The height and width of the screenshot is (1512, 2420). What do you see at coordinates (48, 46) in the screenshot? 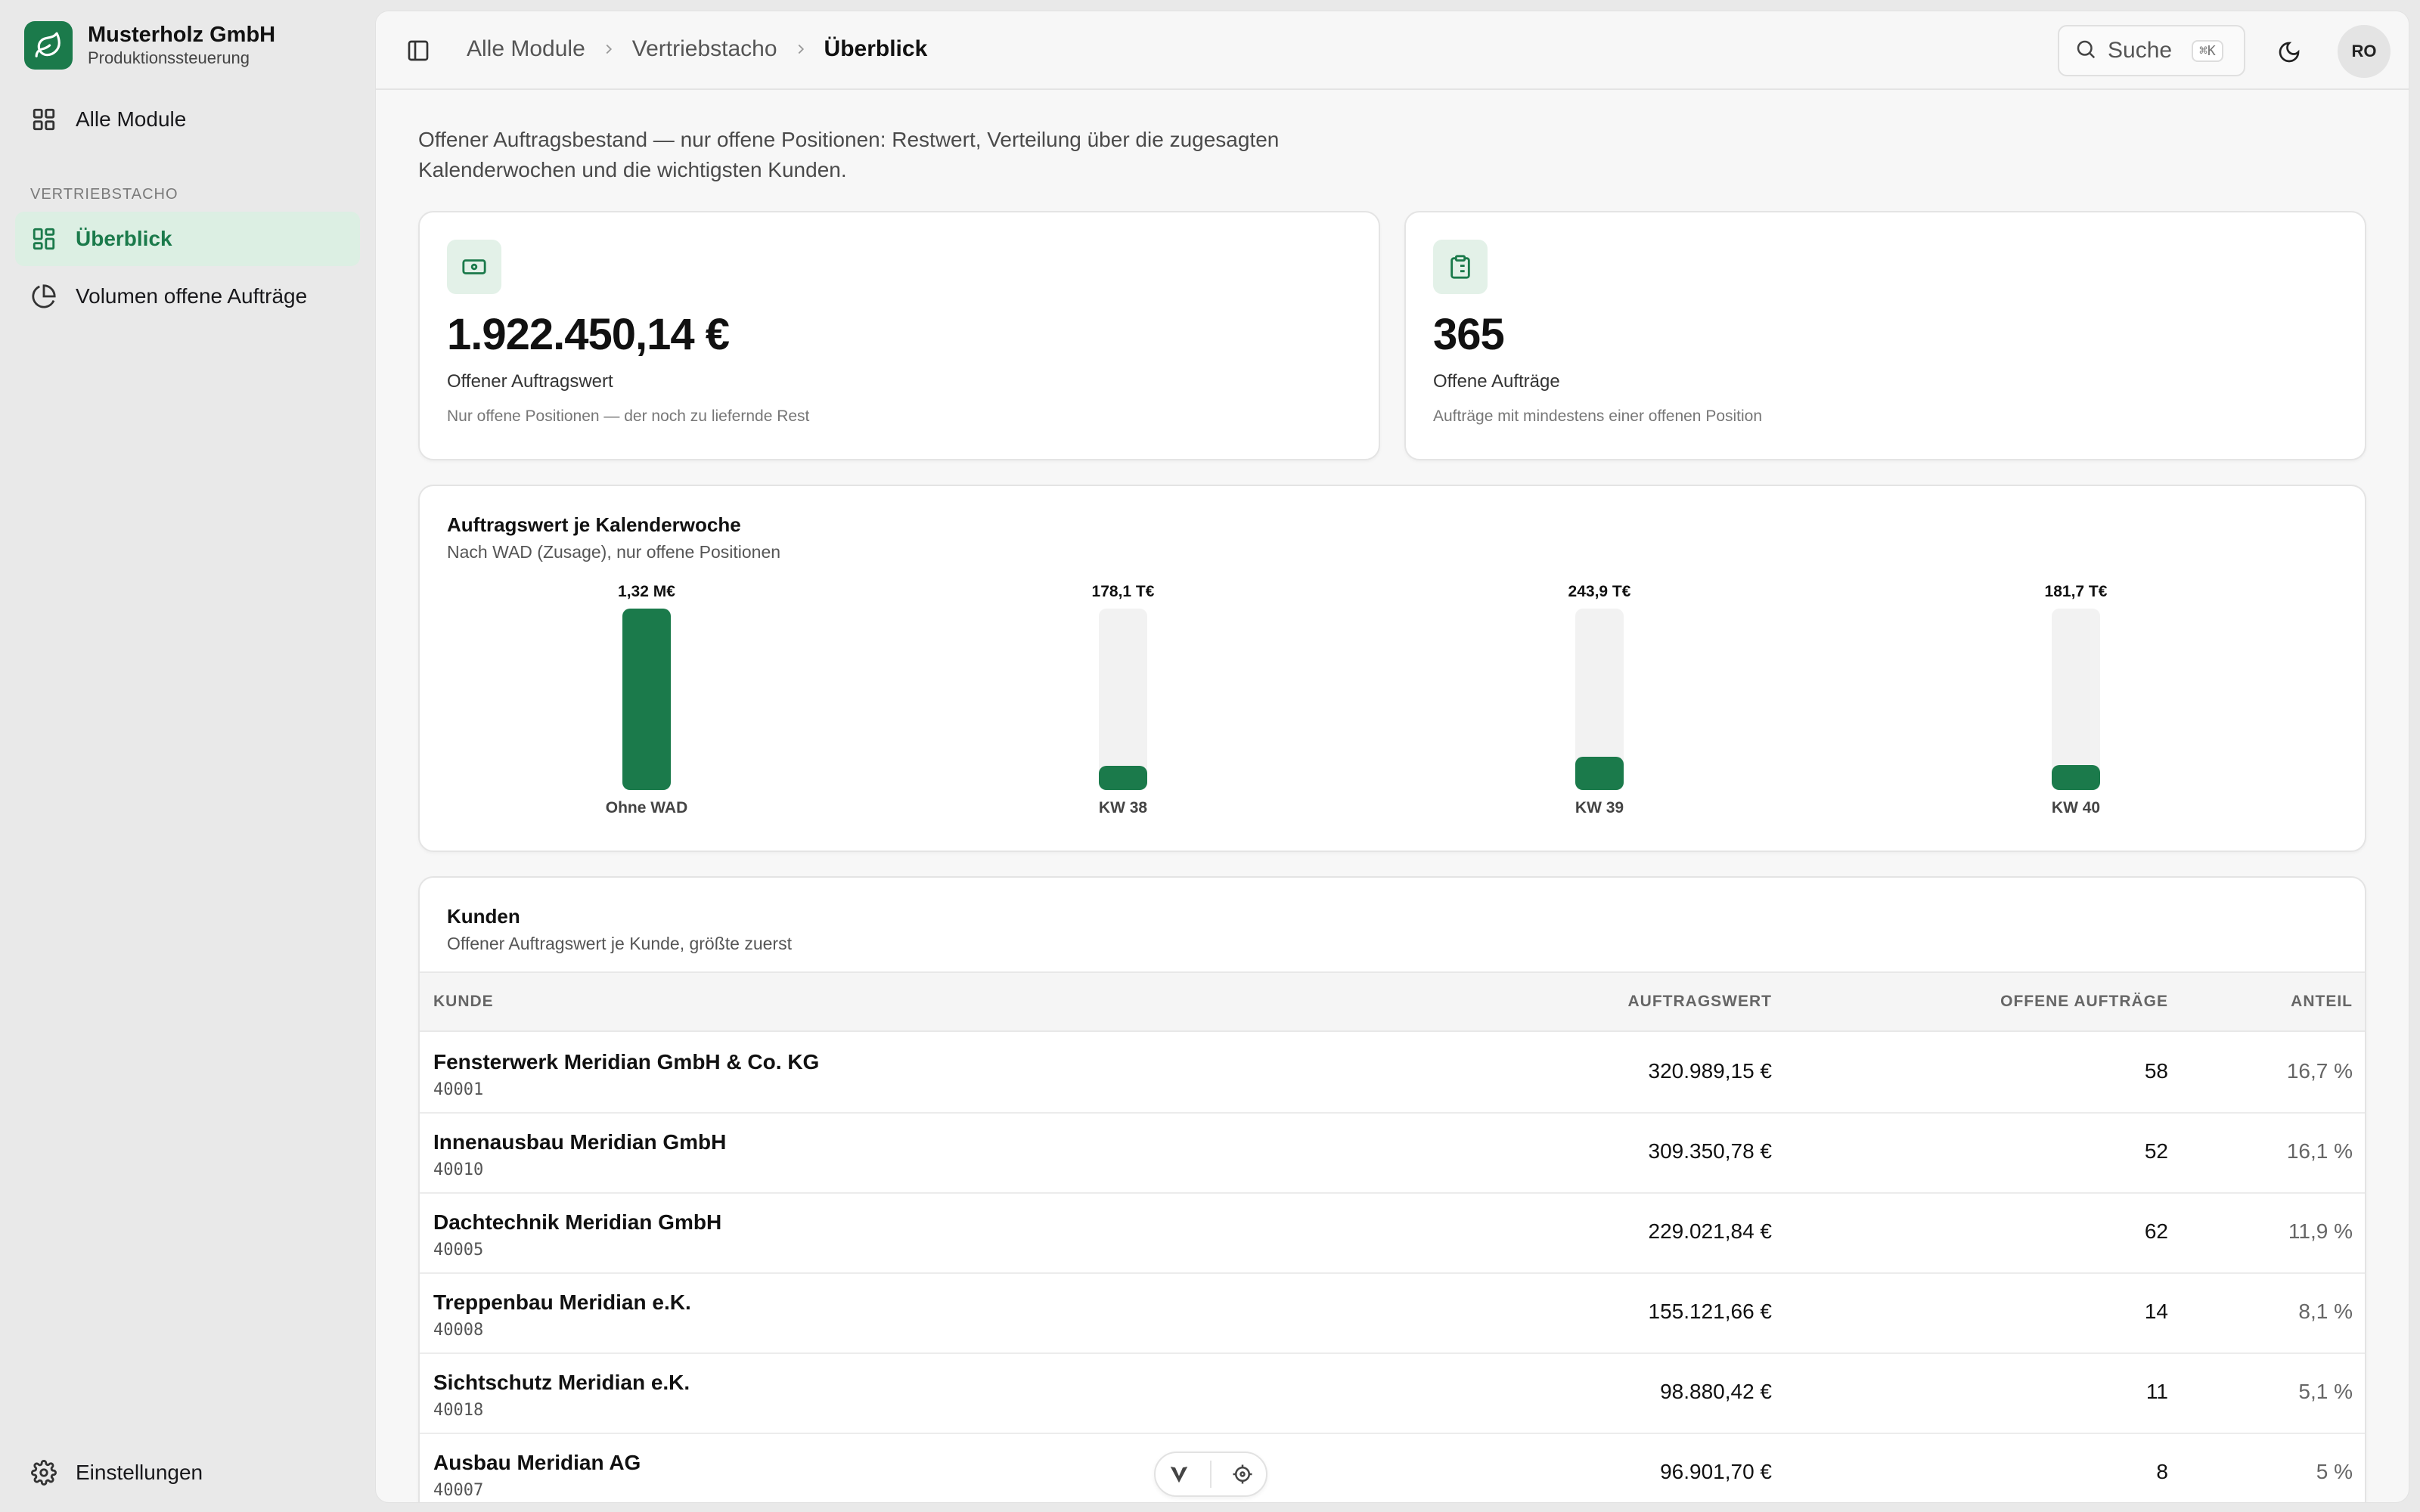
I see `leaf-icon` at bounding box center [48, 46].